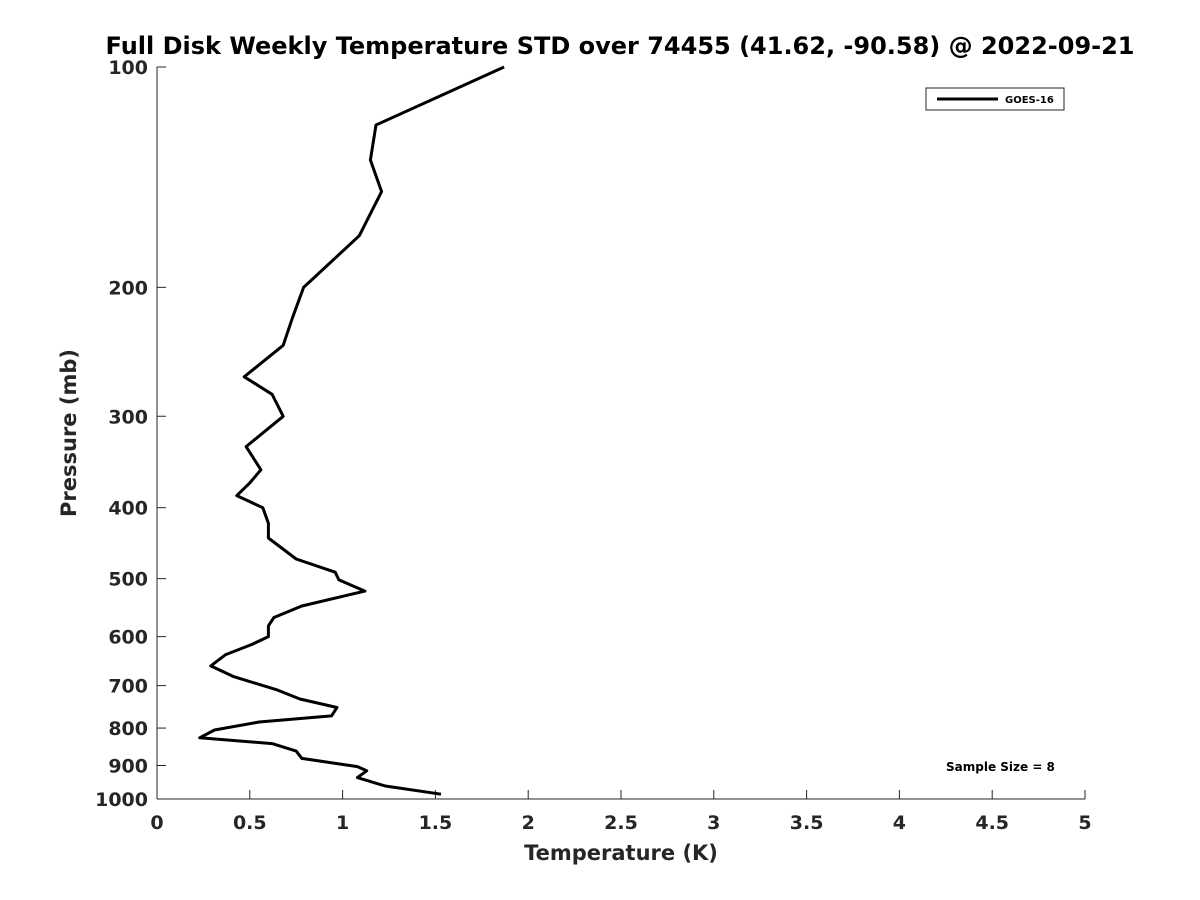 The height and width of the screenshot is (900, 1200). Describe the element at coordinates (807, 823) in the screenshot. I see `x-tick-label: 3.5` at that location.